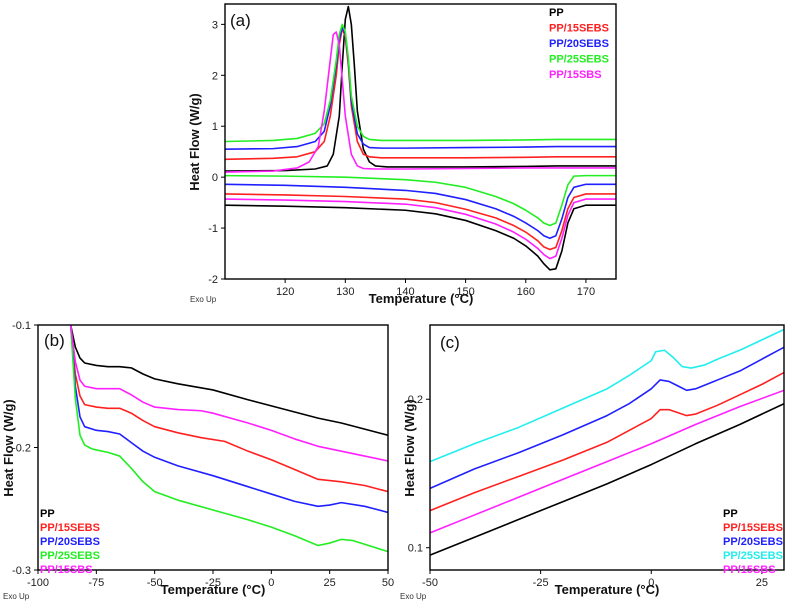 The height and width of the screenshot is (602, 789). Describe the element at coordinates (38, 583) in the screenshot. I see `x-tick-label: -100` at that location.